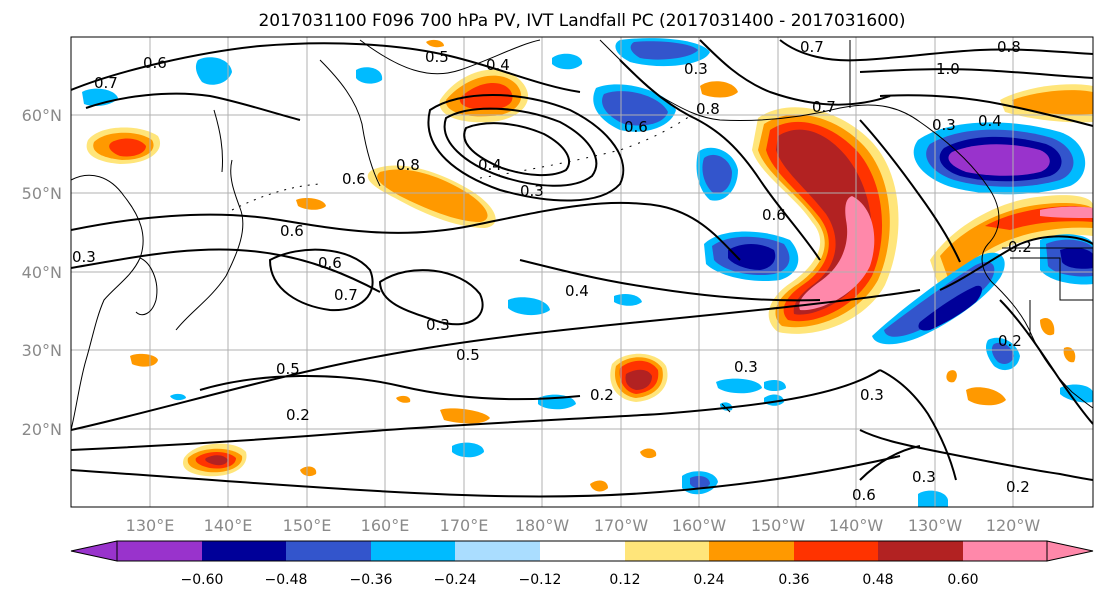 This screenshot has height=601, width=1105. I want to click on colorbar-tick-label: 0.48, so click(877, 580).